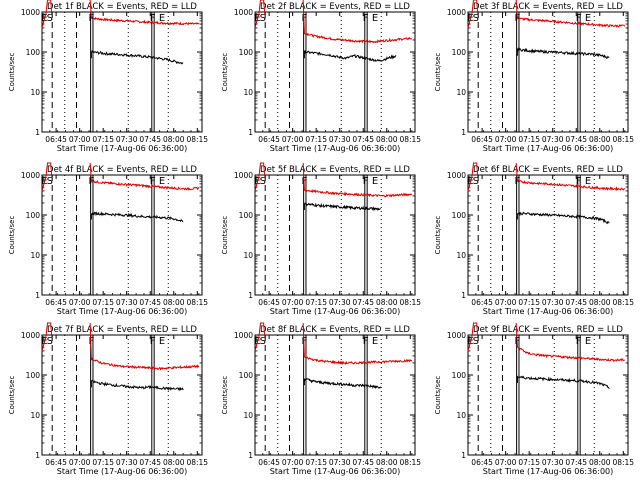  I want to click on panel-title: Det 5f BLACK = Events, RED = LLD, so click(335, 170).